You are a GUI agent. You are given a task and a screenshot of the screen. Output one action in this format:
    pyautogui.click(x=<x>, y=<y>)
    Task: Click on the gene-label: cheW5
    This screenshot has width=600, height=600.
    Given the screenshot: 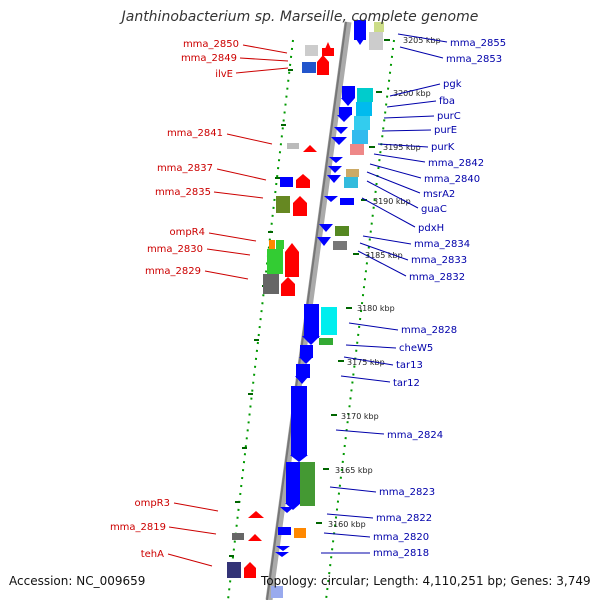 What is the action you would take?
    pyautogui.click(x=416, y=348)
    